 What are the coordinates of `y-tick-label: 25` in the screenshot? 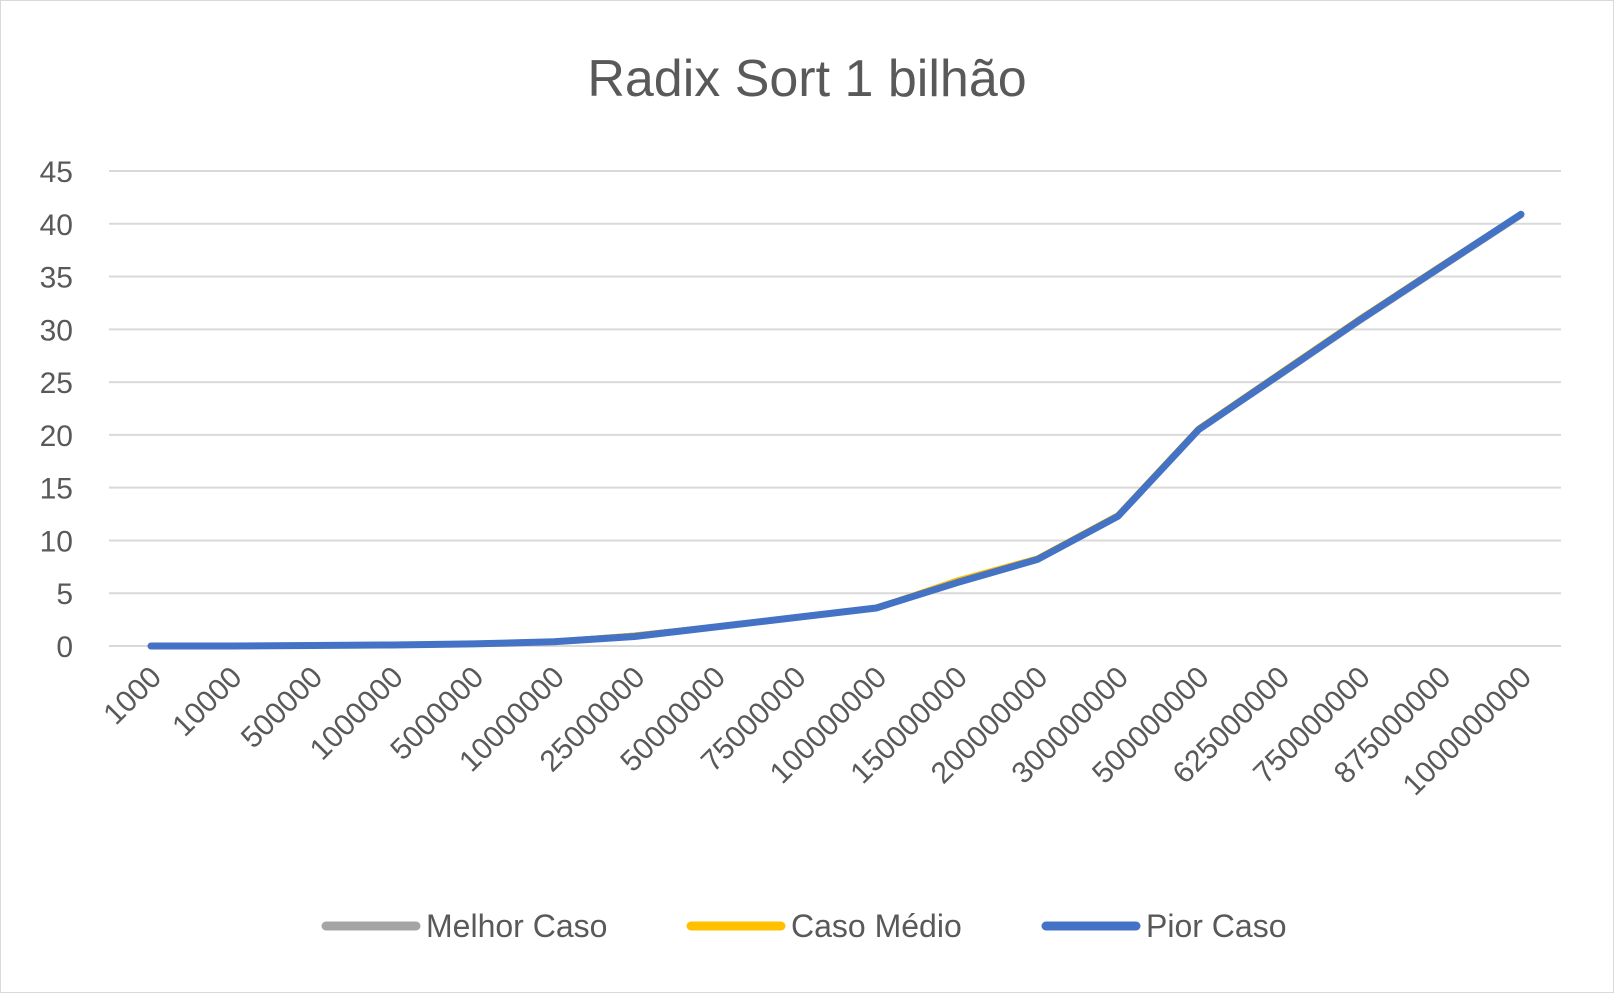 It's located at (56, 383).